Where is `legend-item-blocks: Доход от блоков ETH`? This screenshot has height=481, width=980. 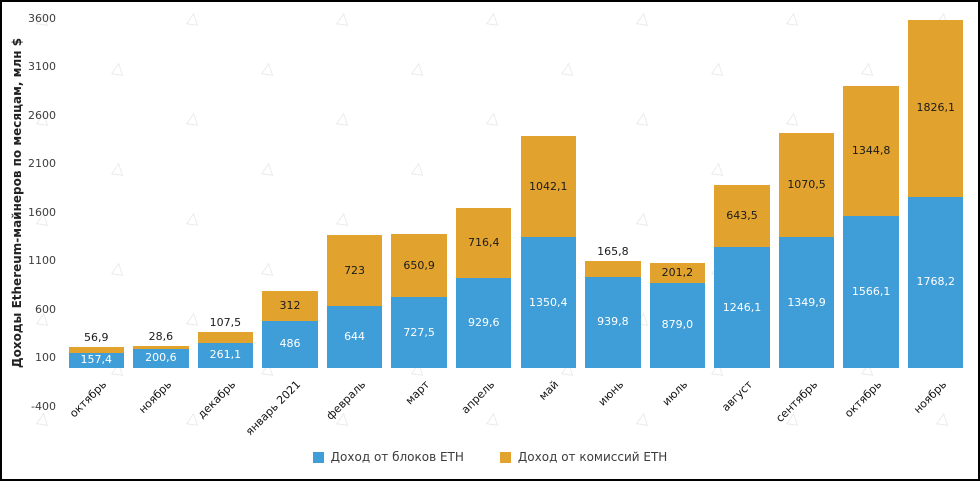
legend-item-blocks: Доход от блоков ETH is located at coordinates (388, 457).